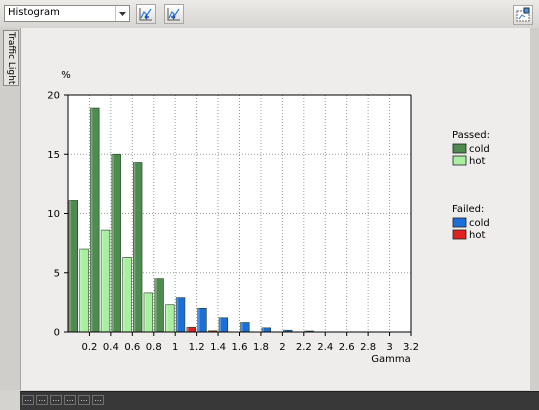 The height and width of the screenshot is (410, 539). I want to click on x-tick-label: 1.2, so click(197, 347).